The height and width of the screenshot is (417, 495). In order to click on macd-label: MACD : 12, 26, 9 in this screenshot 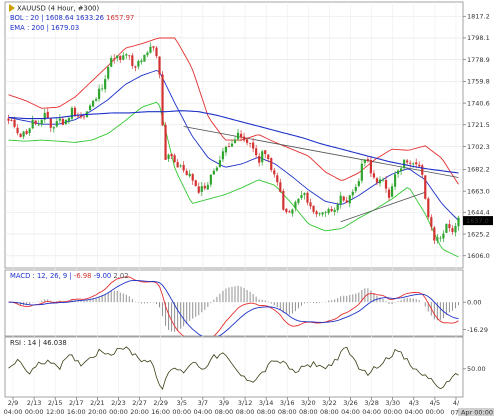, I will do `click(38, 276)`.